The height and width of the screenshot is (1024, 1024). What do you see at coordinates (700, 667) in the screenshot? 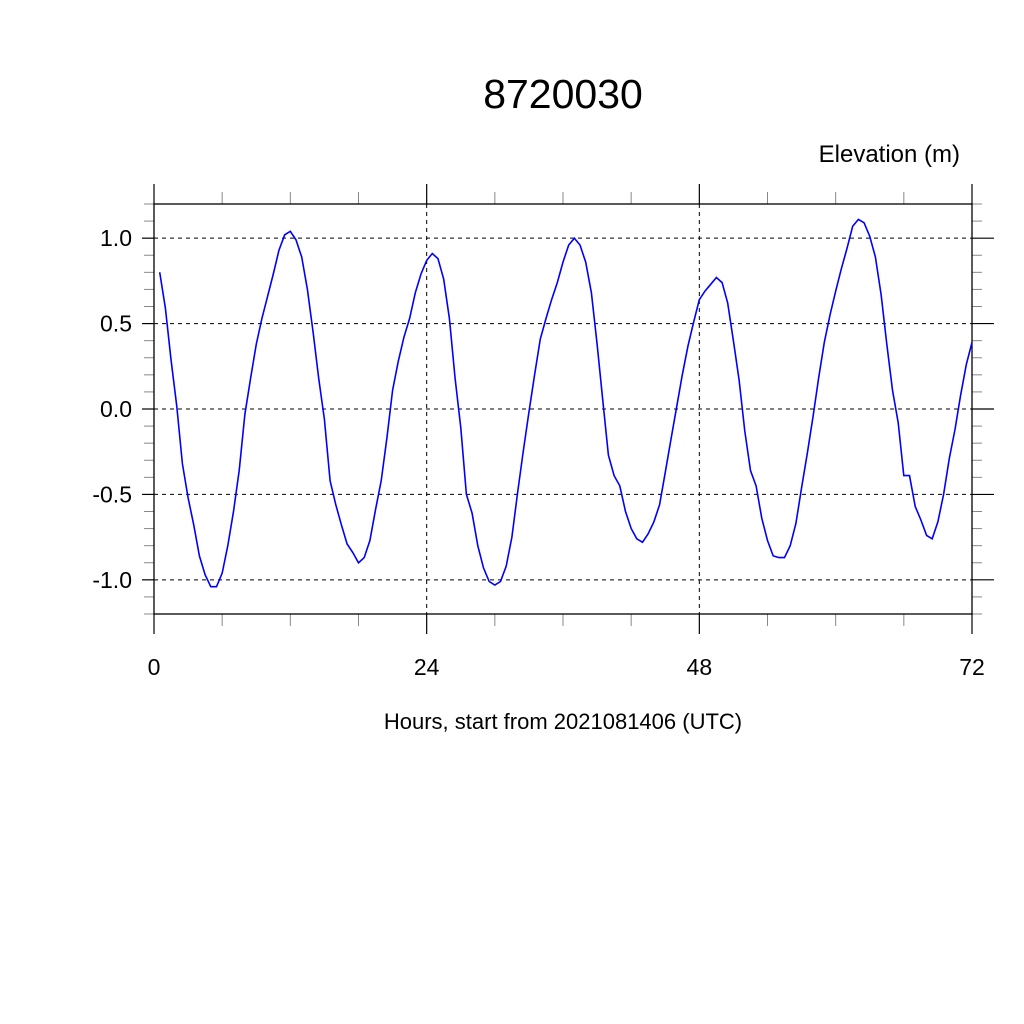
I see `x-tick-label: 48` at bounding box center [700, 667].